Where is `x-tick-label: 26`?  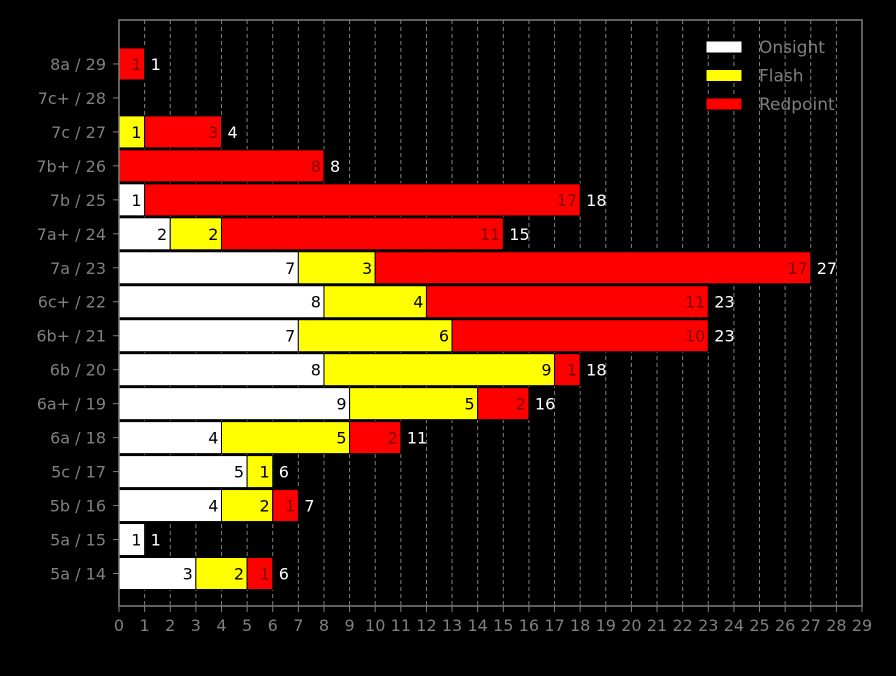 x-tick-label: 26 is located at coordinates (785, 625).